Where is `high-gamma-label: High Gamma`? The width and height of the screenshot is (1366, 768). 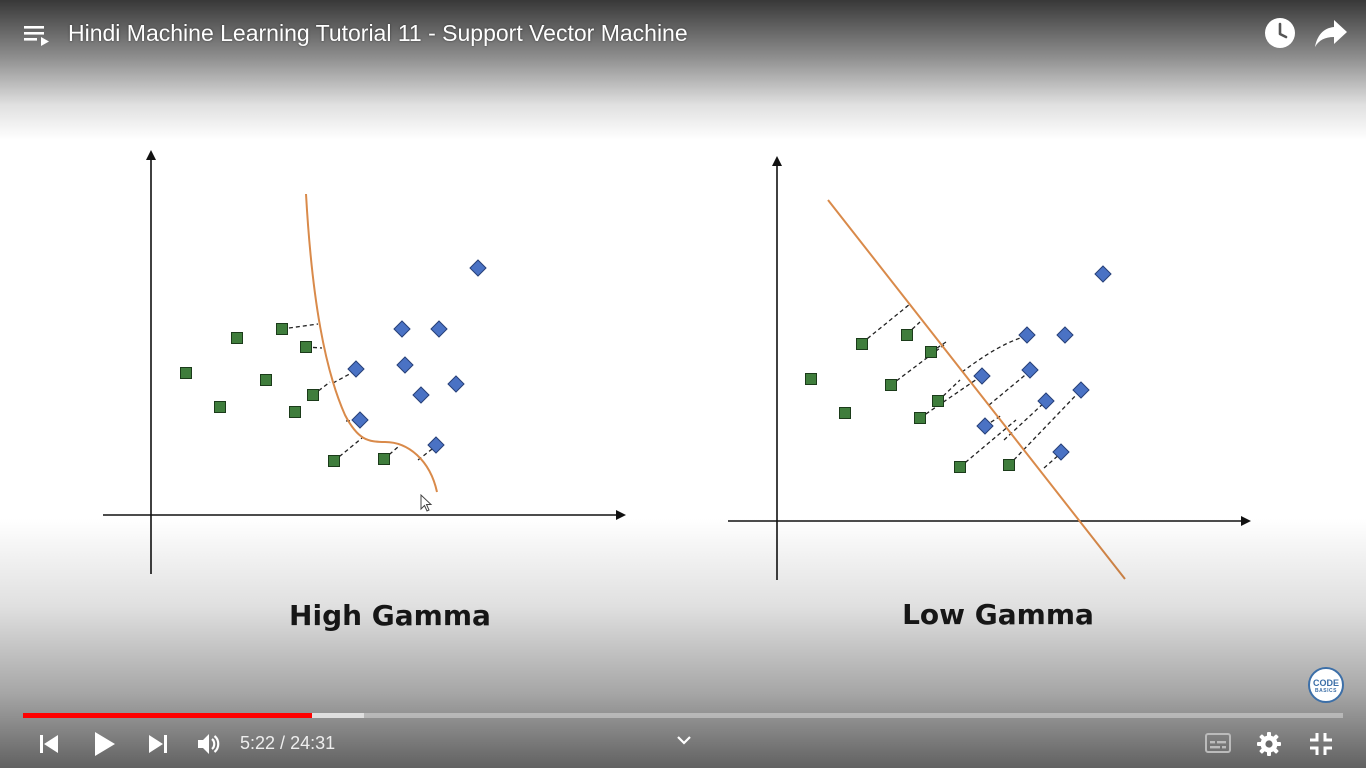 high-gamma-label: High Gamma is located at coordinates (390, 615).